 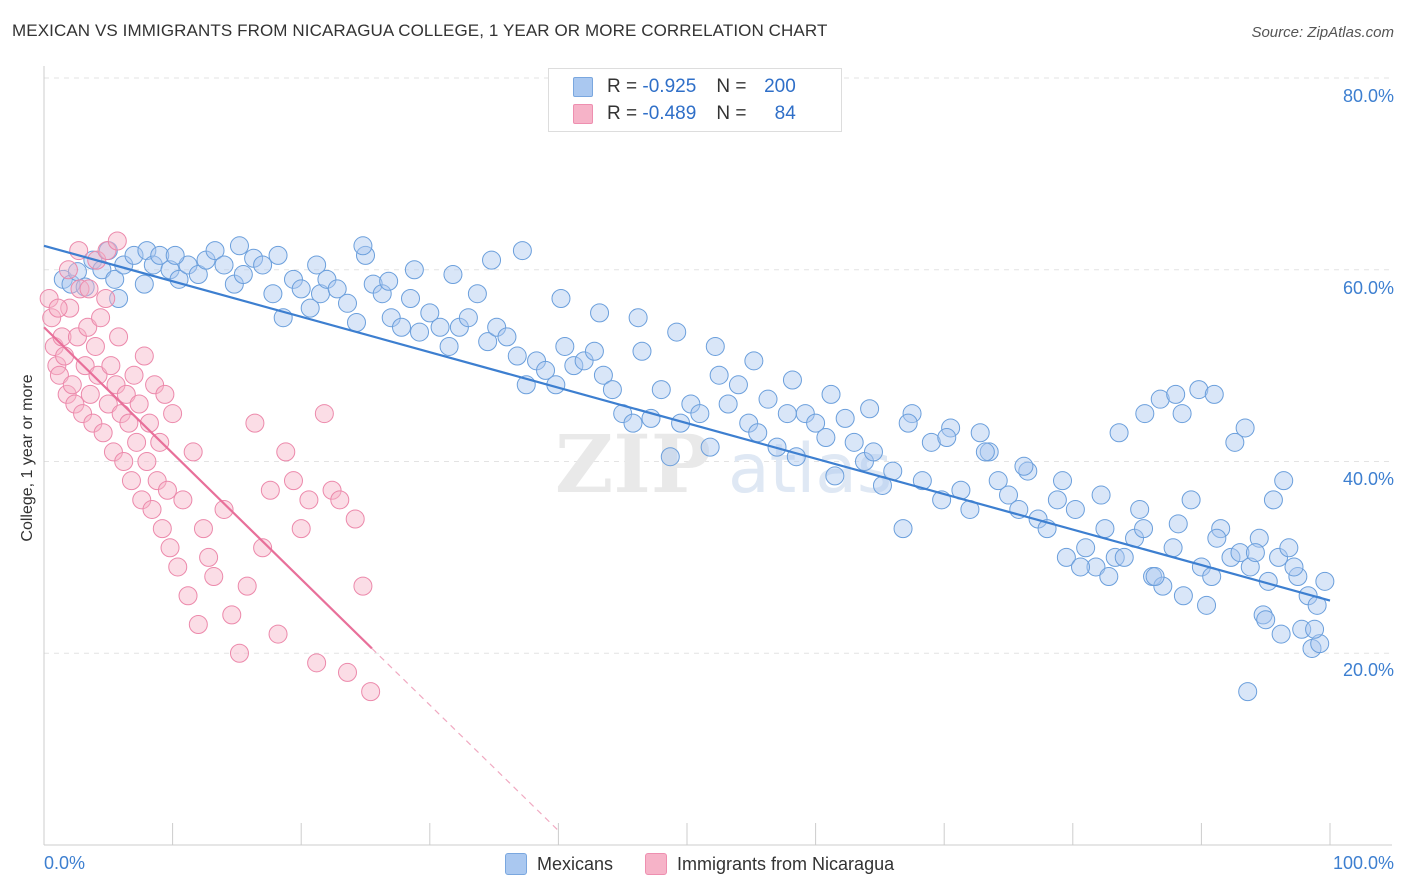 I want to click on x-tick-label-0: 0.0%, so click(x=65, y=863).